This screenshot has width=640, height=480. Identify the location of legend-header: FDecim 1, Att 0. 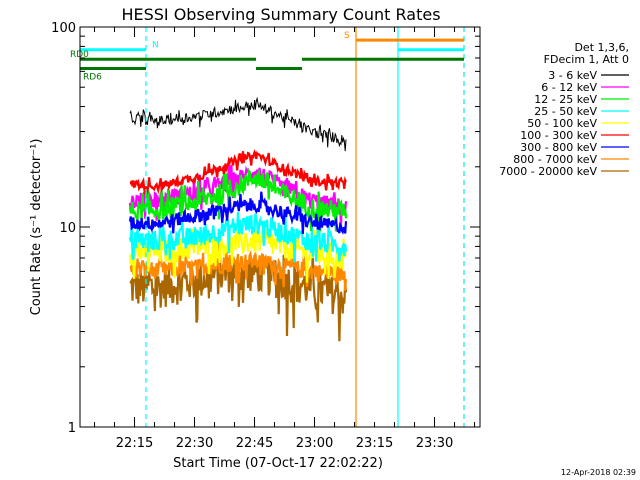
(586, 59).